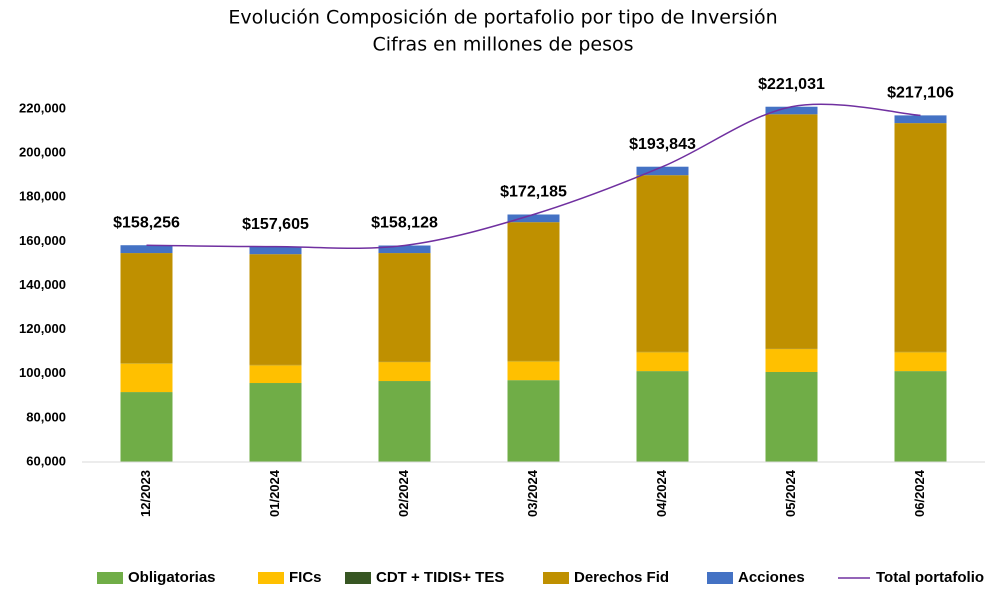 This screenshot has height=591, width=1007. Describe the element at coordinates (275, 224) in the screenshot. I see `data-label: $157,605` at that location.